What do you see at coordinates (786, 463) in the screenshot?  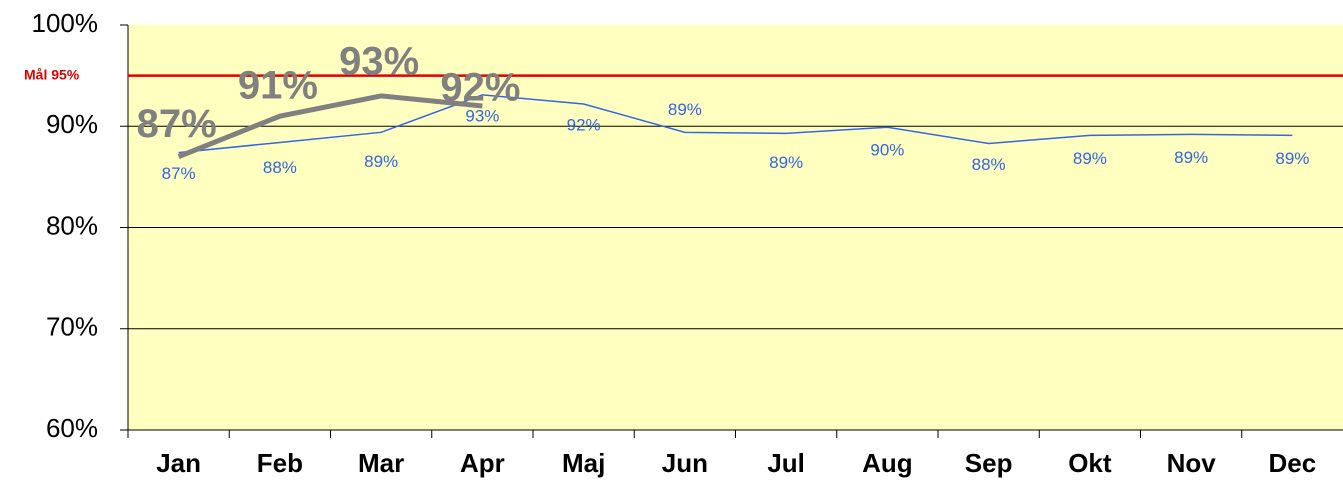 I see `x-tick-label: Jul` at bounding box center [786, 463].